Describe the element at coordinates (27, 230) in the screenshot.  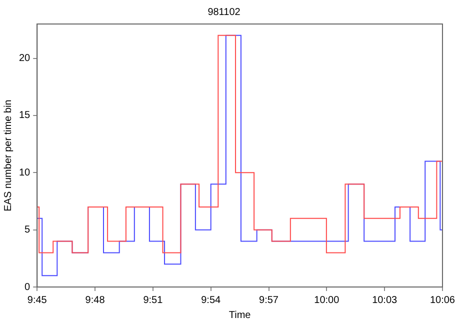
I see `y-tick-label: 5` at that location.